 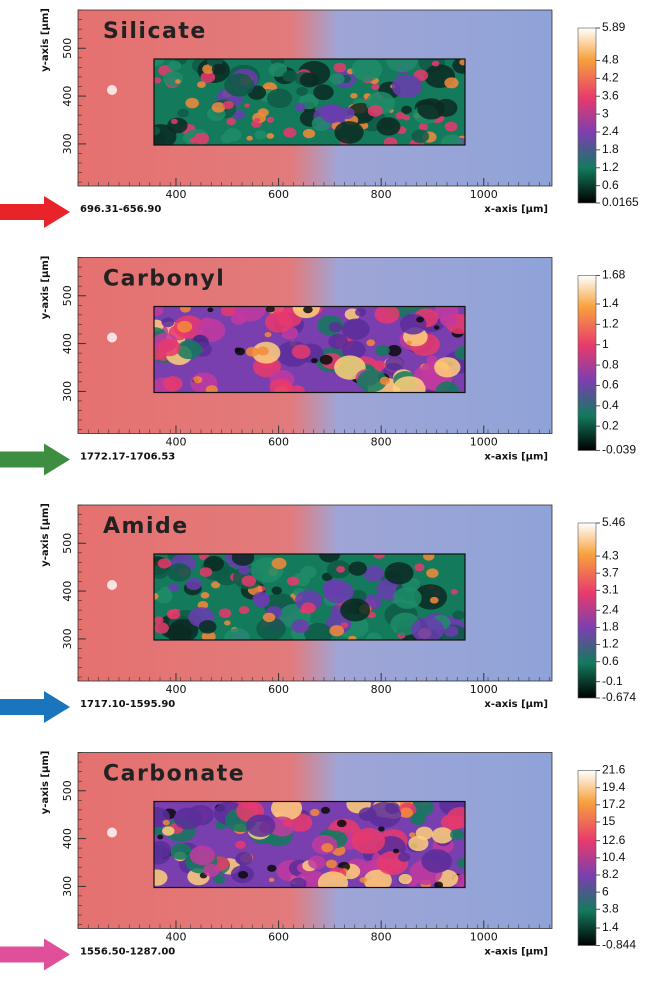 I want to click on colorbar-label: 1, so click(x=605, y=344).